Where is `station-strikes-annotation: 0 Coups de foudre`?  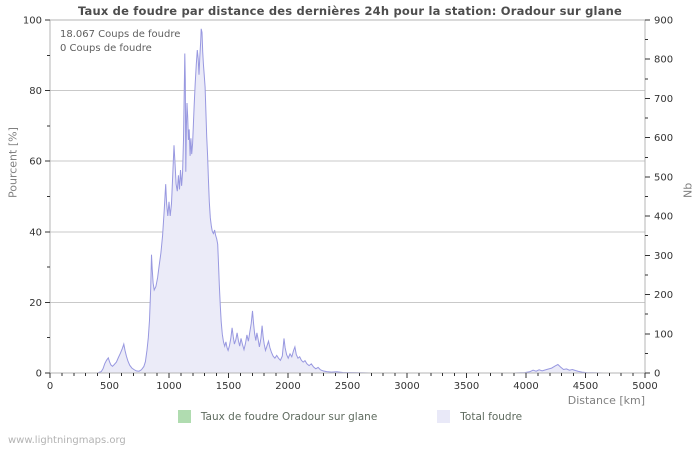 station-strikes-annotation: 0 Coups de foudre is located at coordinates (106, 48).